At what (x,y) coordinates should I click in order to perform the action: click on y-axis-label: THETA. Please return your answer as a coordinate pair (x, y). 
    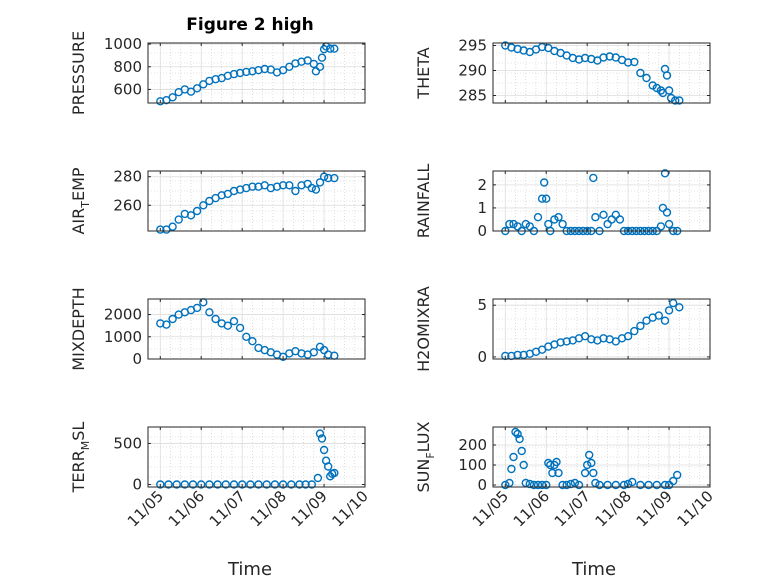
    Looking at the image, I should click on (423, 73).